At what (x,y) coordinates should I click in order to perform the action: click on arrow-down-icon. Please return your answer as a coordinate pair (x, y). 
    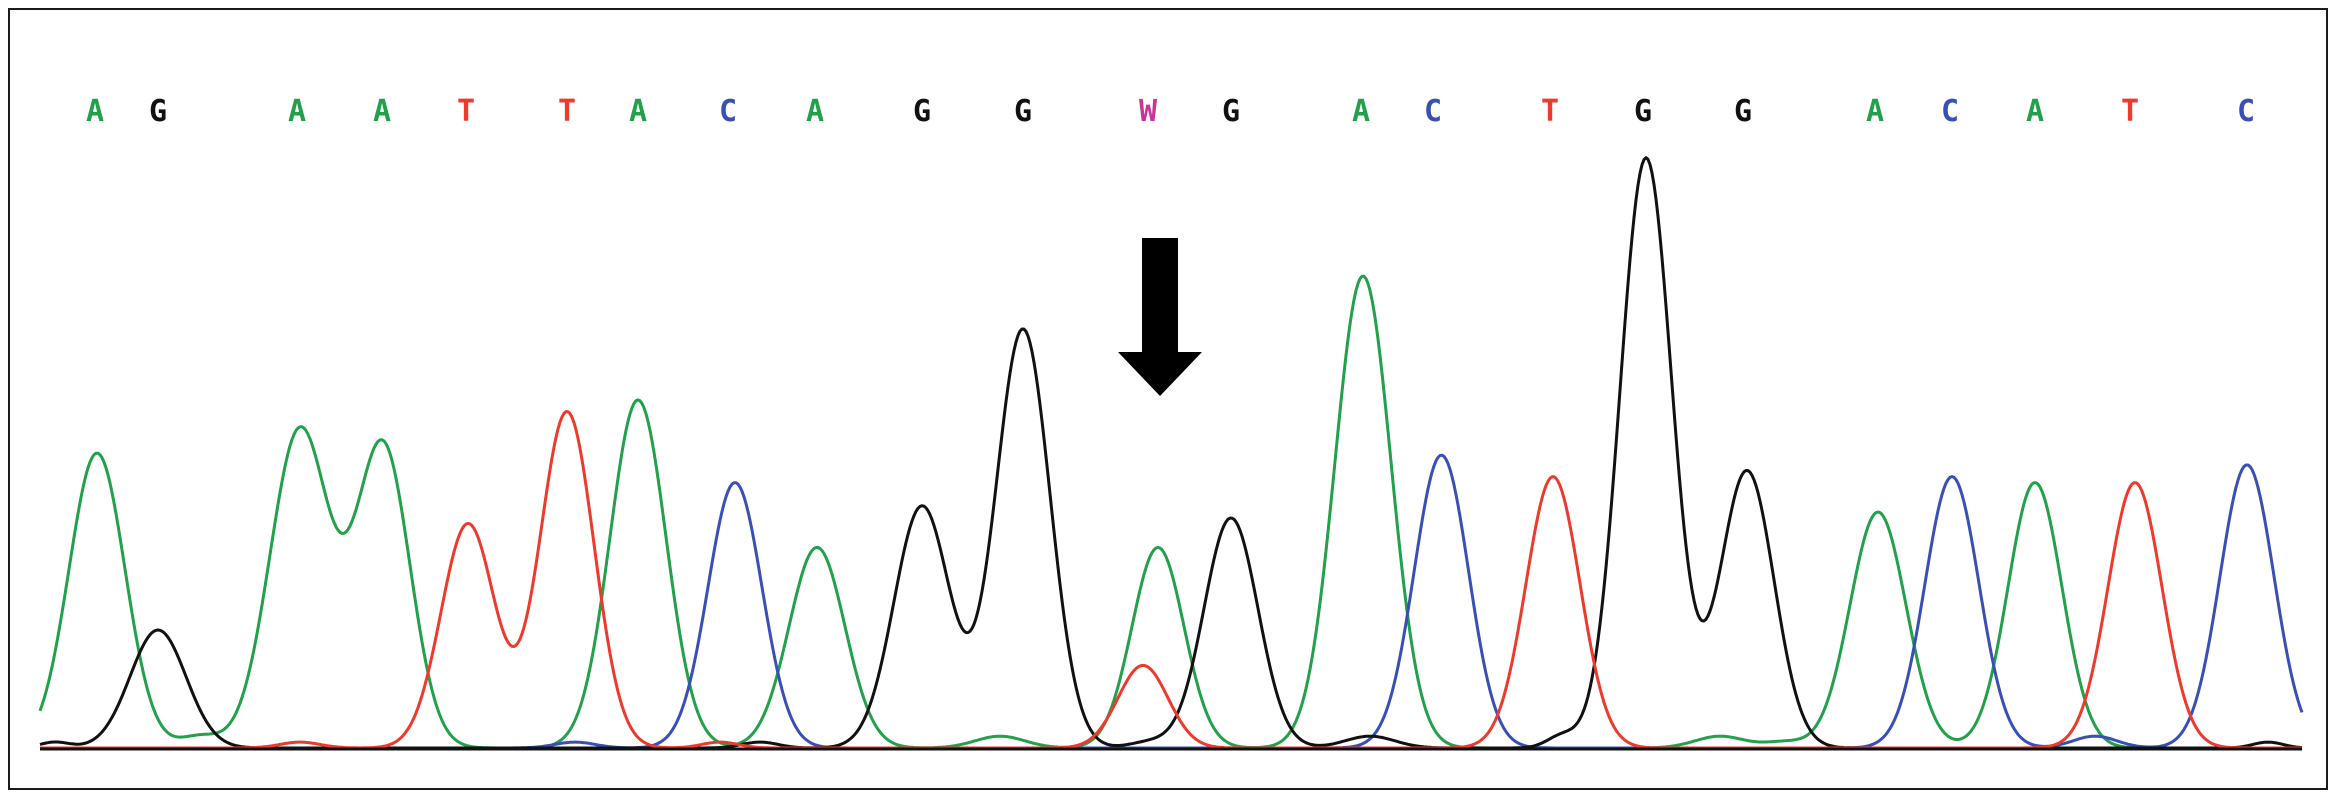
    Looking at the image, I should click on (1160, 317).